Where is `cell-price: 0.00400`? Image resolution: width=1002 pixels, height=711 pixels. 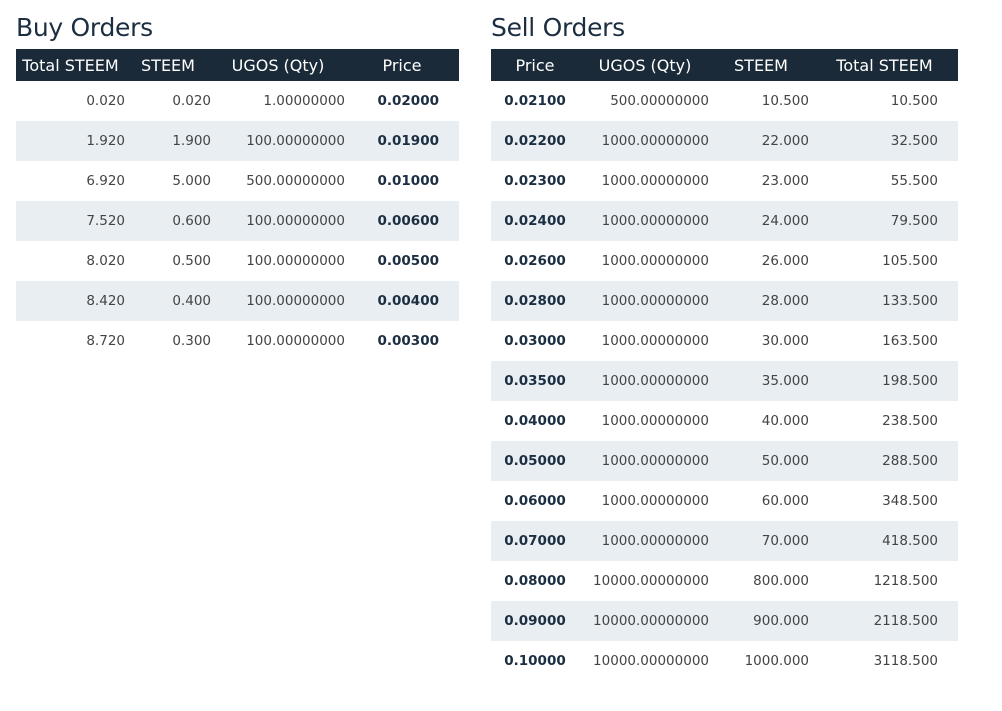 cell-price: 0.00400 is located at coordinates (402, 301).